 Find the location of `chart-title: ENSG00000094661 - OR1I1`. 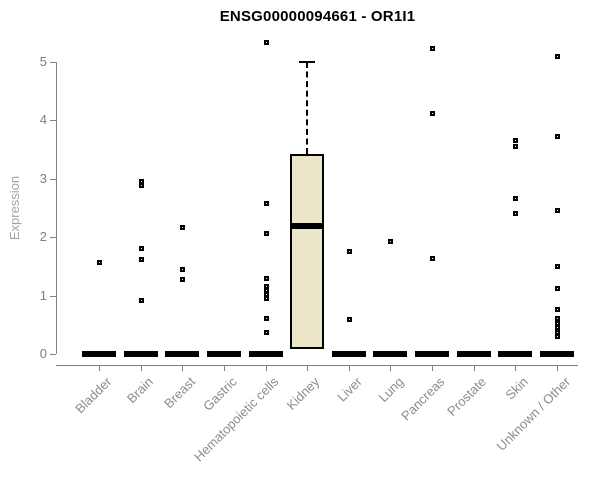

chart-title: ENSG00000094661 - OR1I1 is located at coordinates (317, 16).